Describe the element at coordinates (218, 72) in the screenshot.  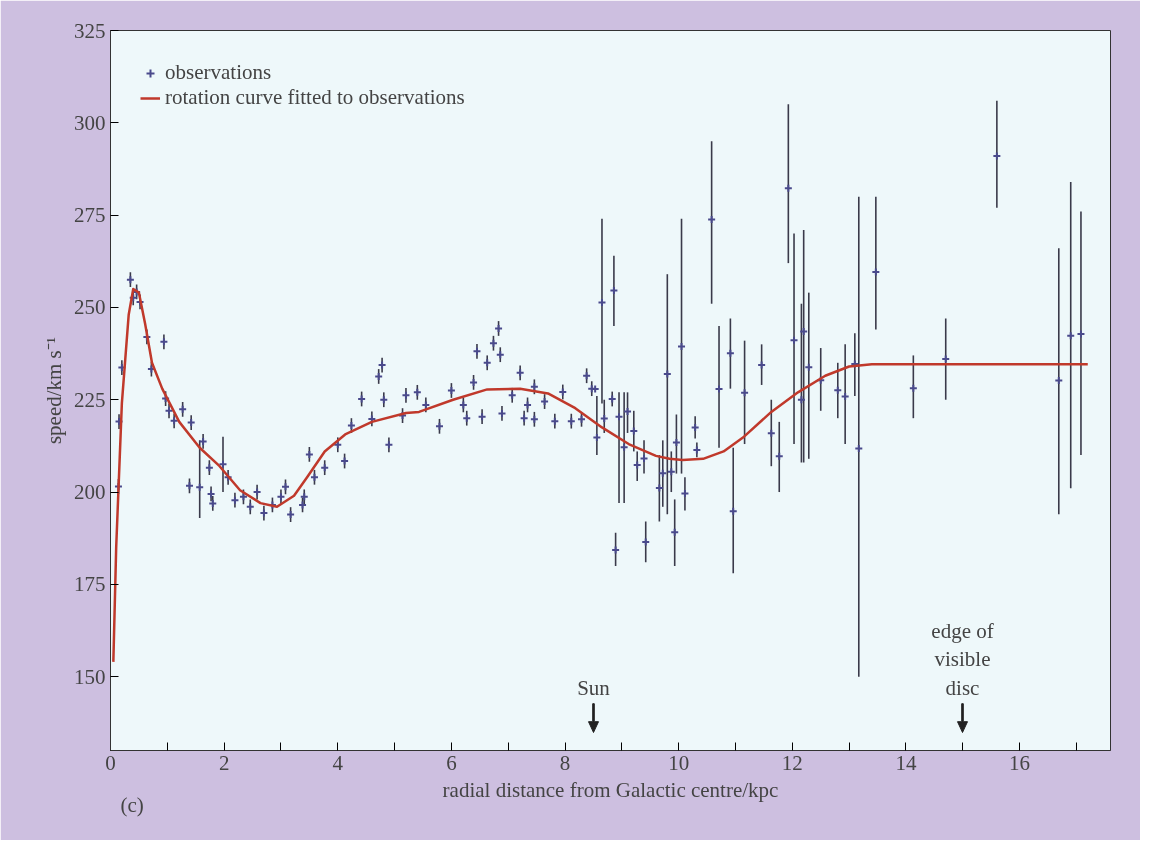
I see `legend-label: observations` at that location.